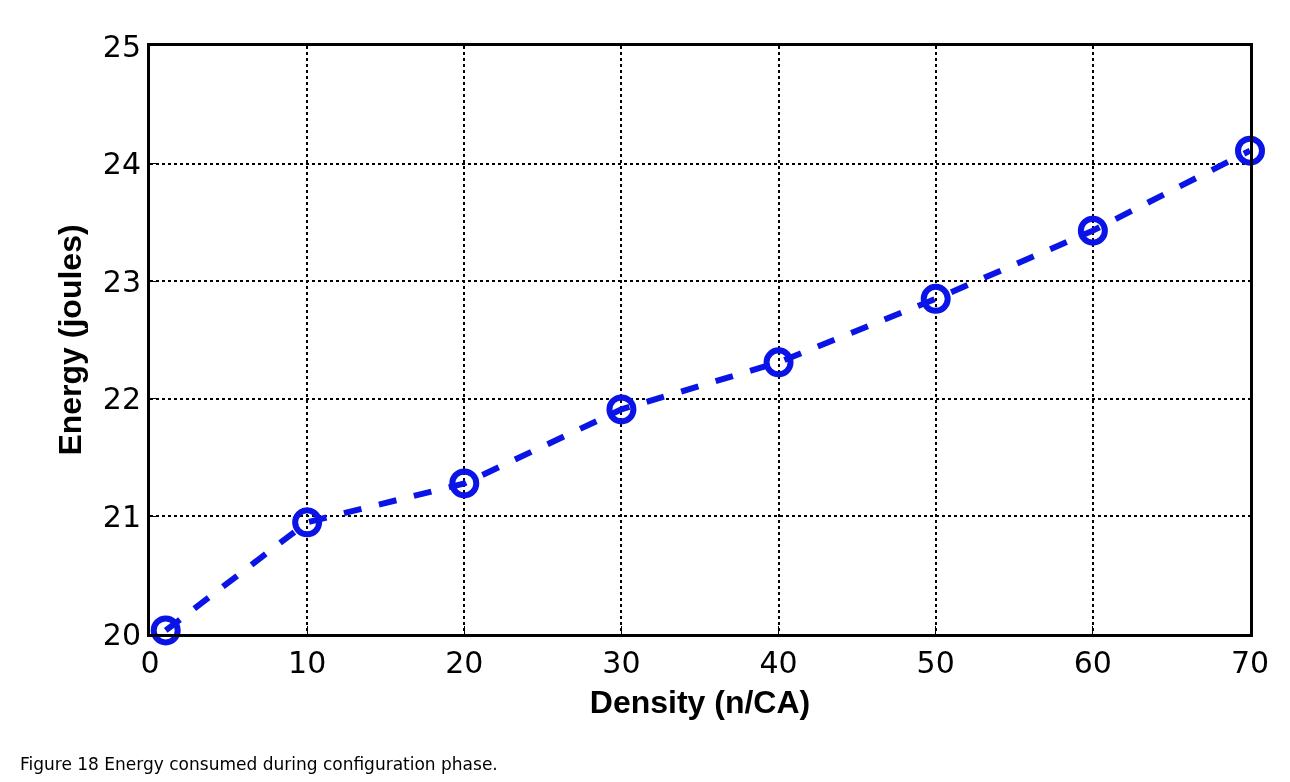  I want to click on x-tick-label: 10, so click(307, 662).